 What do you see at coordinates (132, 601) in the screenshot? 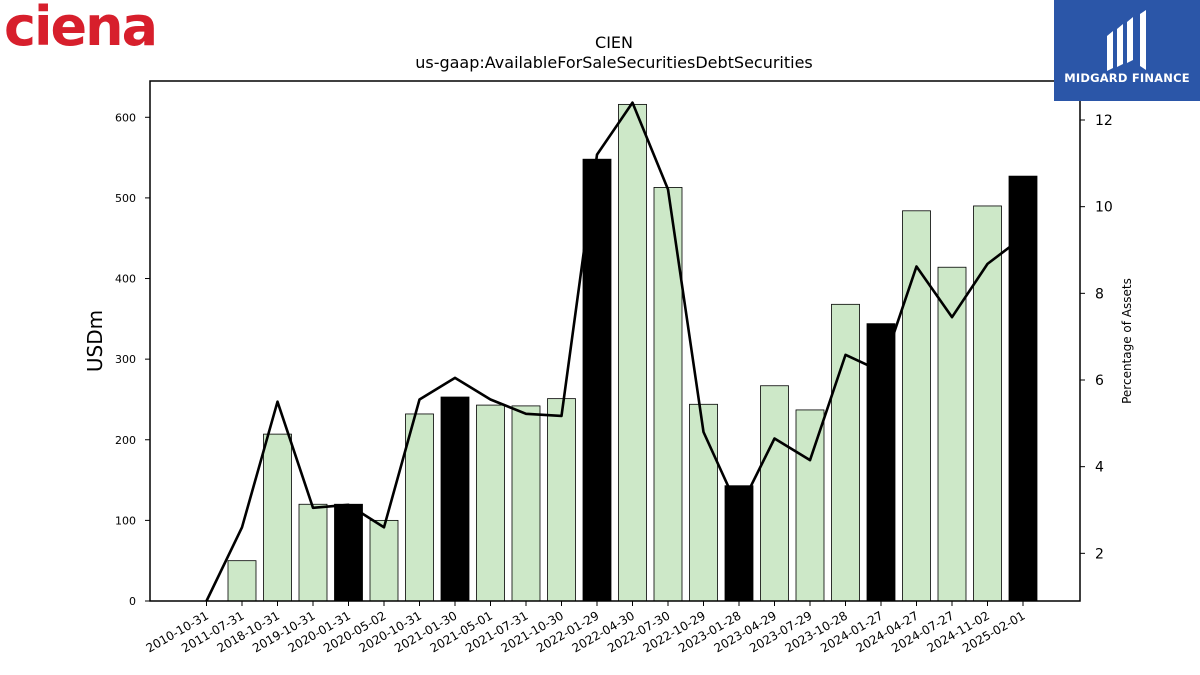
I see `y-tick-label: 0` at bounding box center [132, 601].